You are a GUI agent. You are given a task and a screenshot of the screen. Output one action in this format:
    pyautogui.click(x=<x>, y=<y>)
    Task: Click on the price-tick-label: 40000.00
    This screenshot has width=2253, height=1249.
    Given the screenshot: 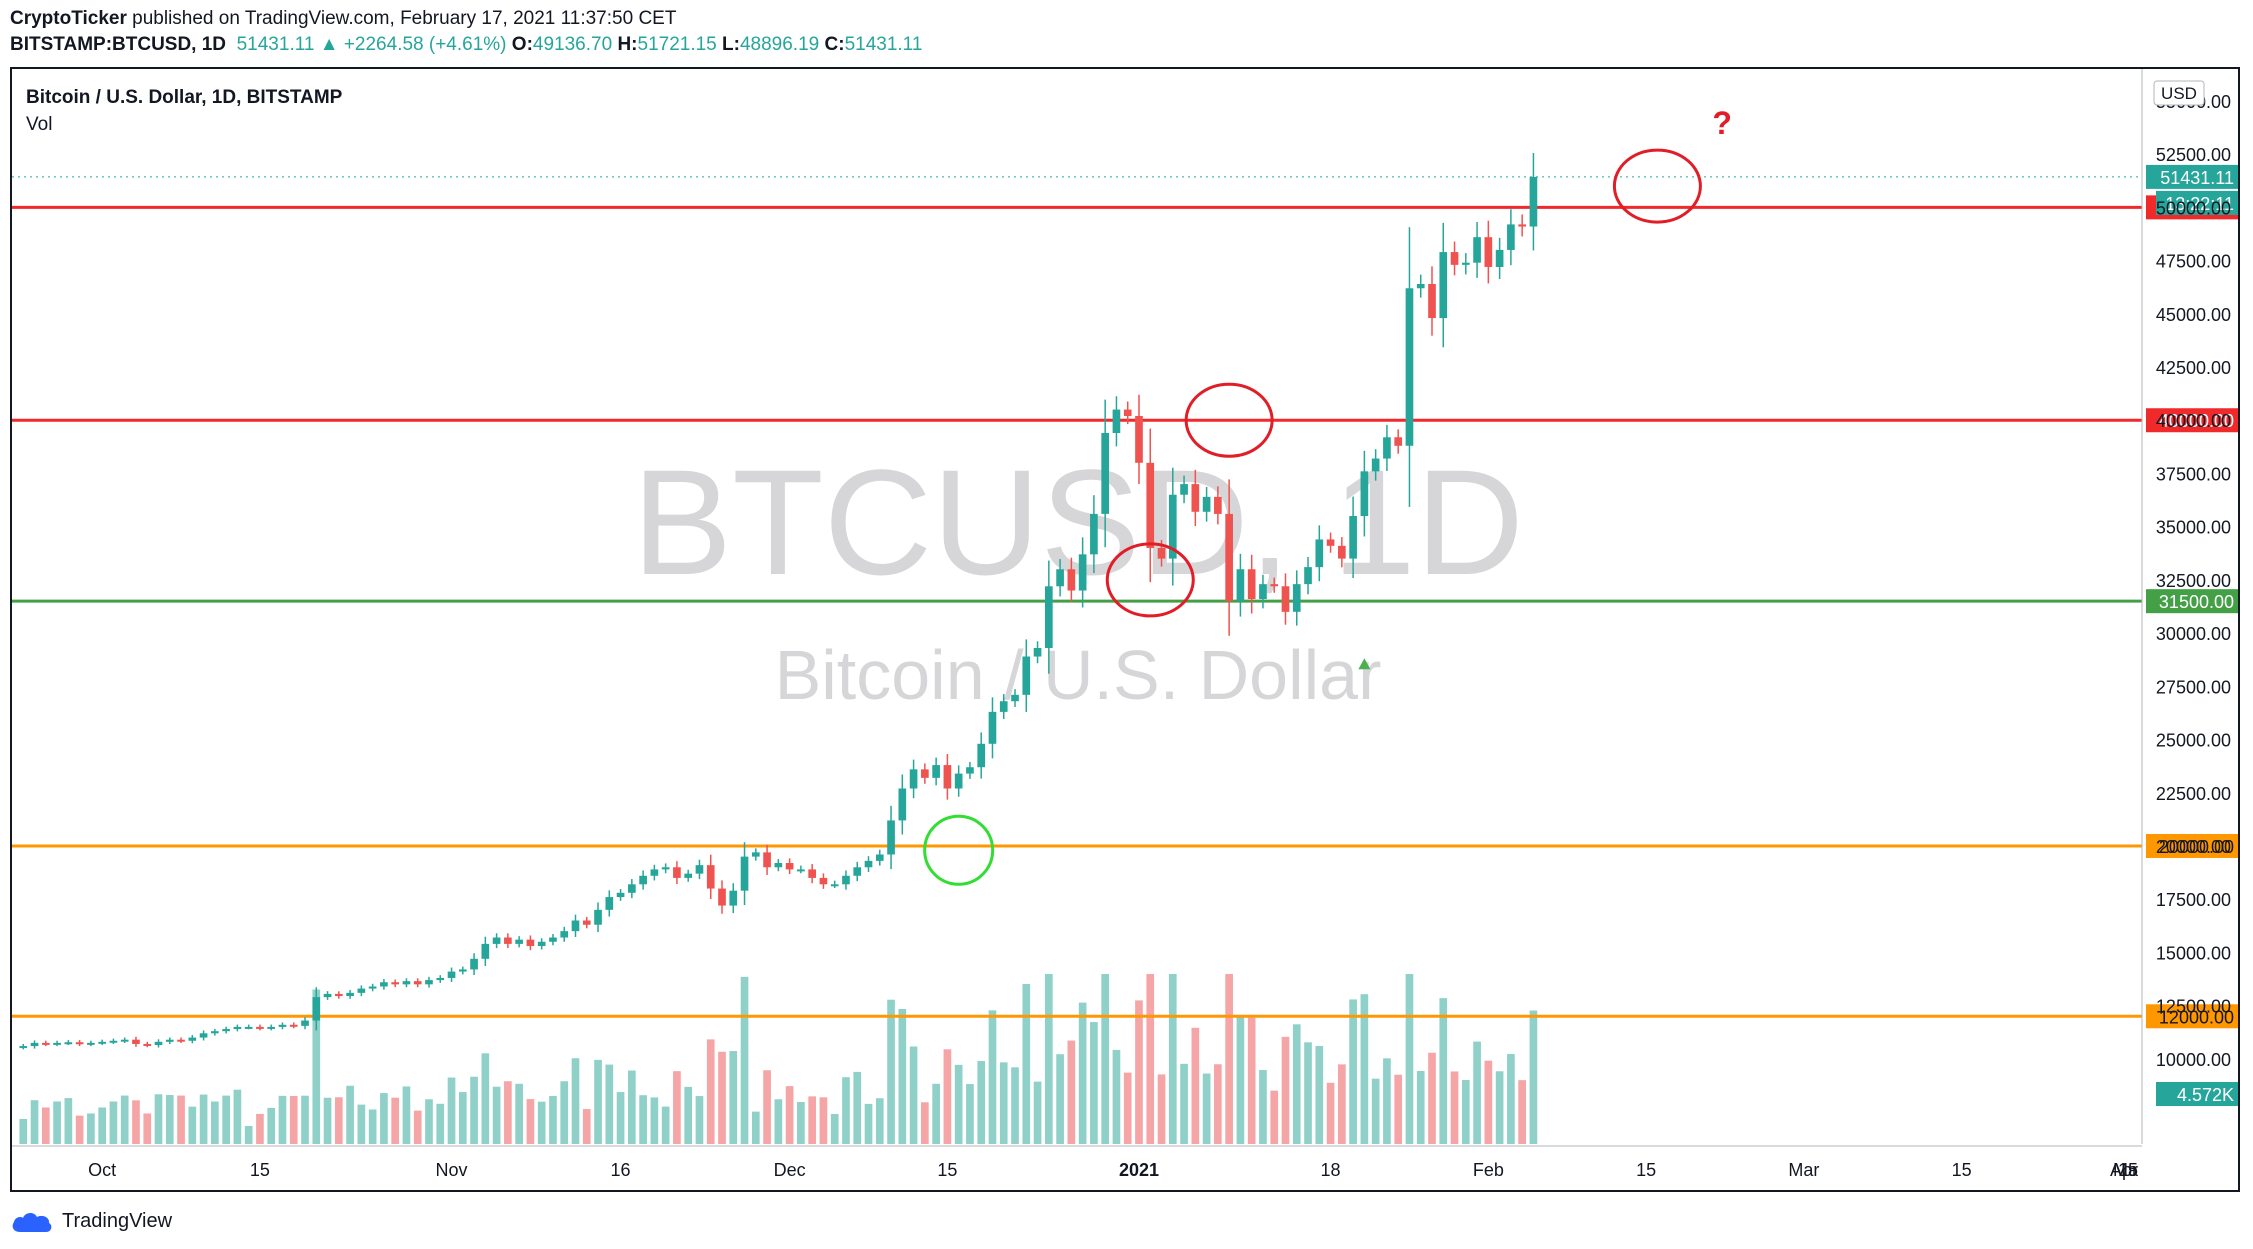 What is the action you would take?
    pyautogui.click(x=2193, y=421)
    